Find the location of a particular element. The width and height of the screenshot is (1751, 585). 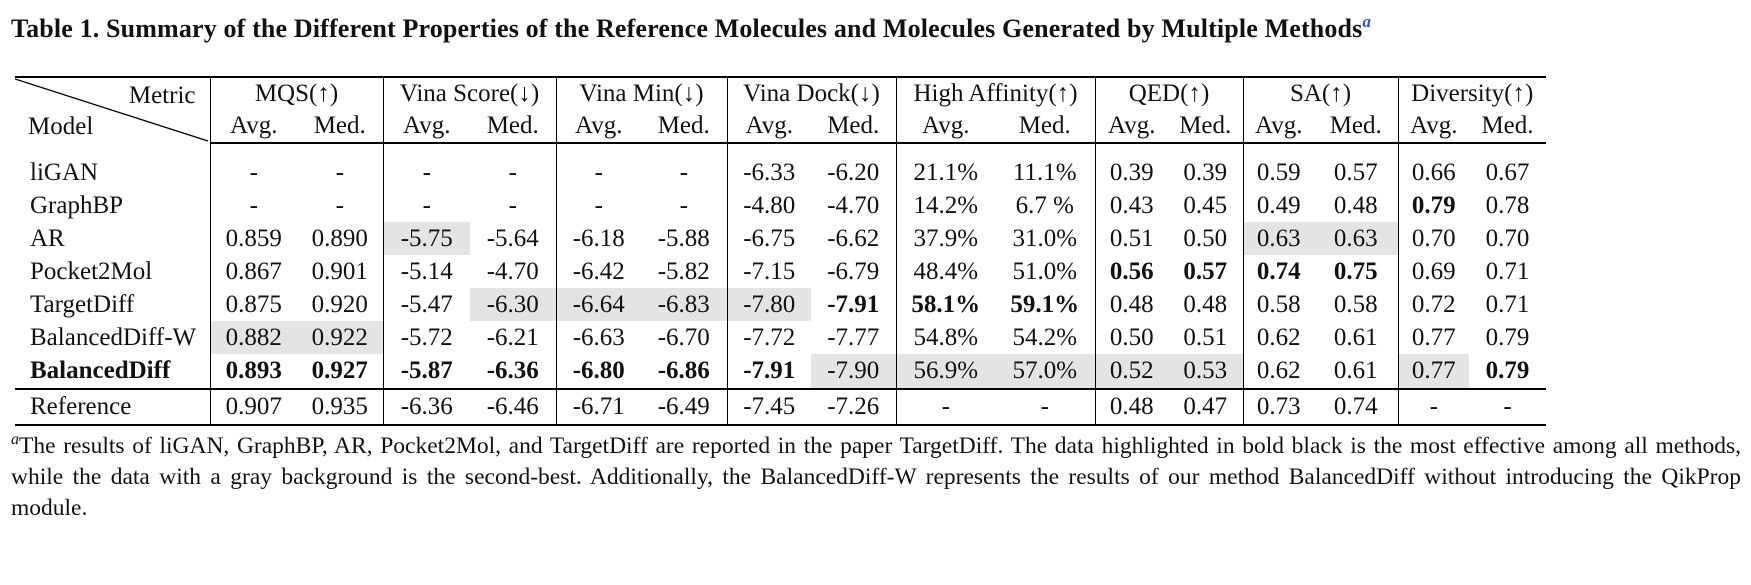

value-cell: -6.36 is located at coordinates (512, 370).